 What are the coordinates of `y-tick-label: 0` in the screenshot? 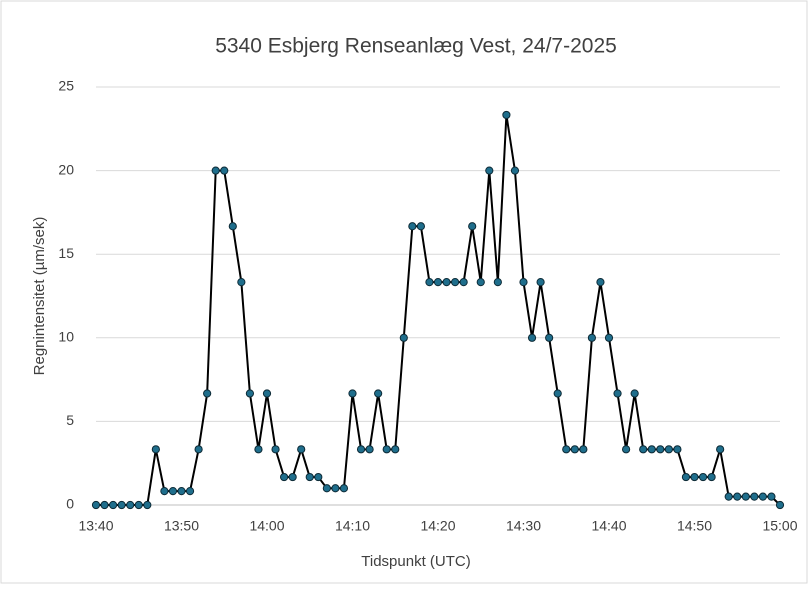 It's located at (70, 504).